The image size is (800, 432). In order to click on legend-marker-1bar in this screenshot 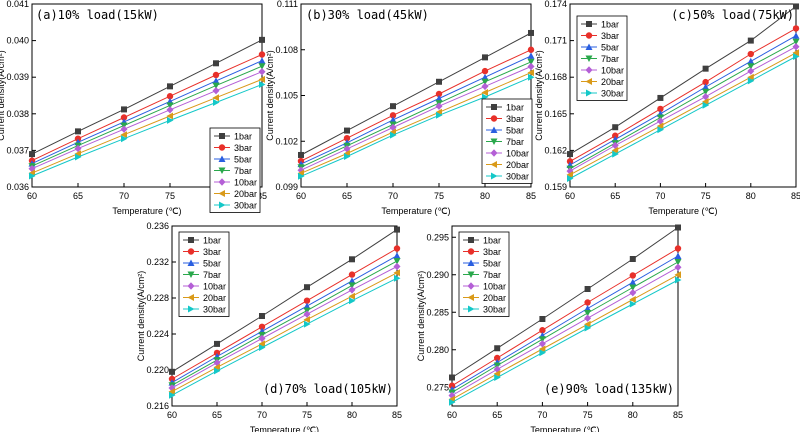, I will do `click(222, 136)`.